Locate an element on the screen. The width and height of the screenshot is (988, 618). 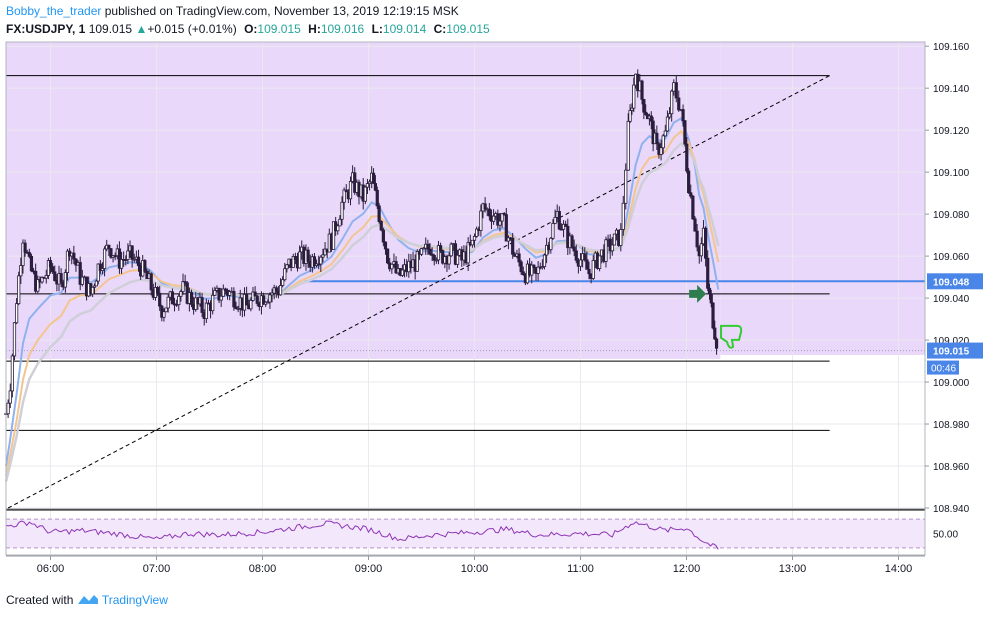
rsi-line is located at coordinates (362, 535).